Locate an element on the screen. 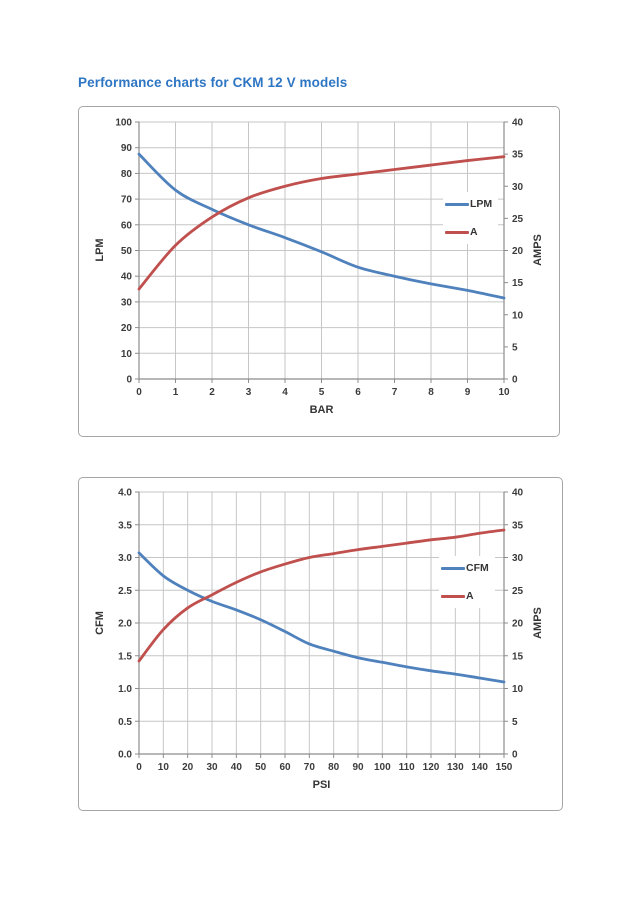  lpm-line-swatch-icon is located at coordinates (457, 204).